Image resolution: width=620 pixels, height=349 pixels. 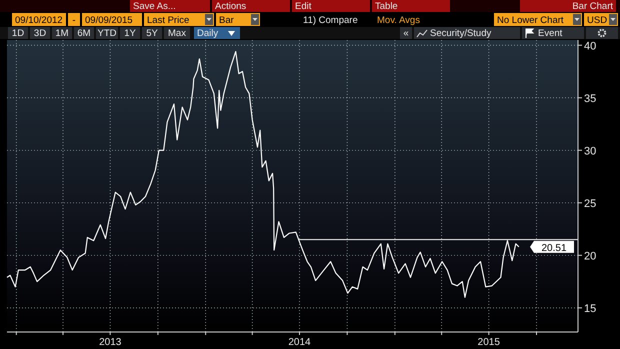 I want to click on annotation: 20.51, so click(x=554, y=248).